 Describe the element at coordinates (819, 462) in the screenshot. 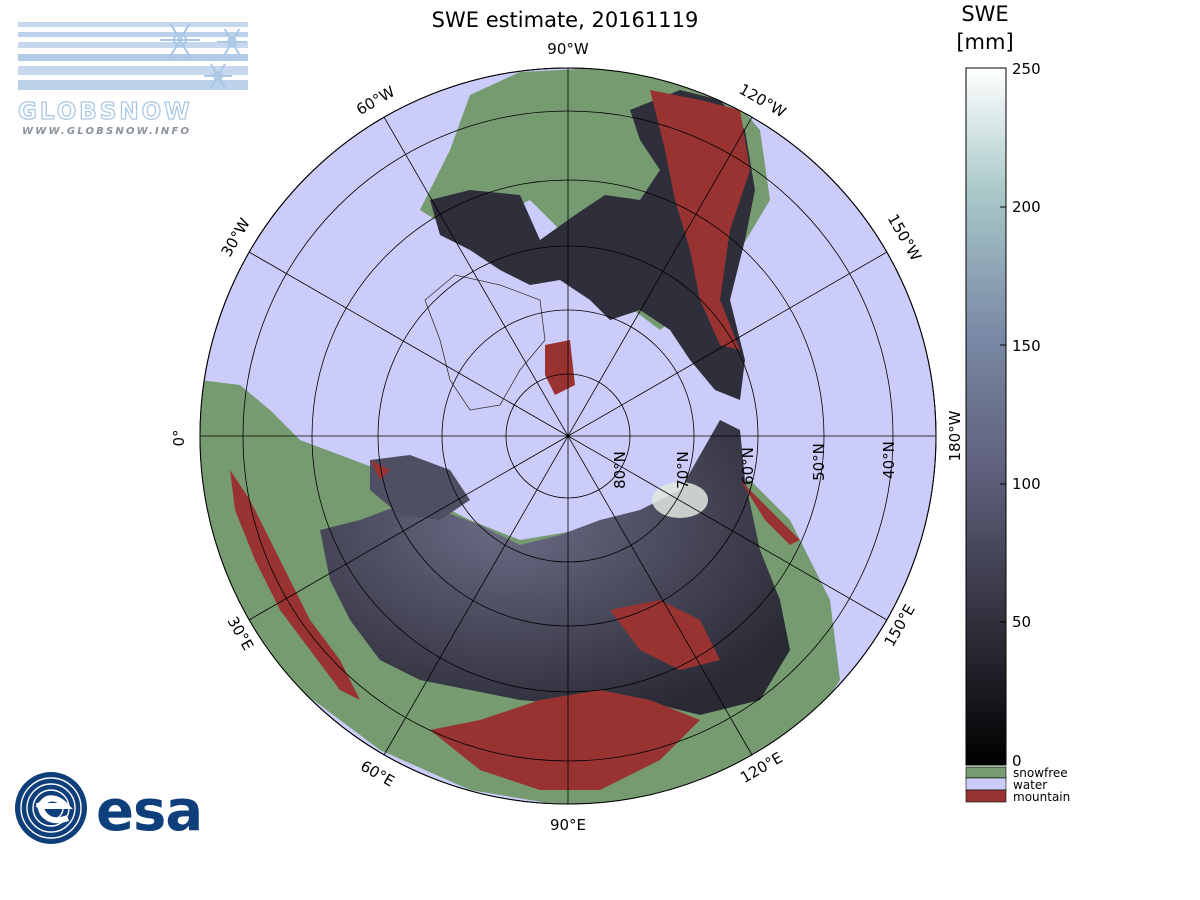

I see `lat-label-50n: 50°N` at that location.